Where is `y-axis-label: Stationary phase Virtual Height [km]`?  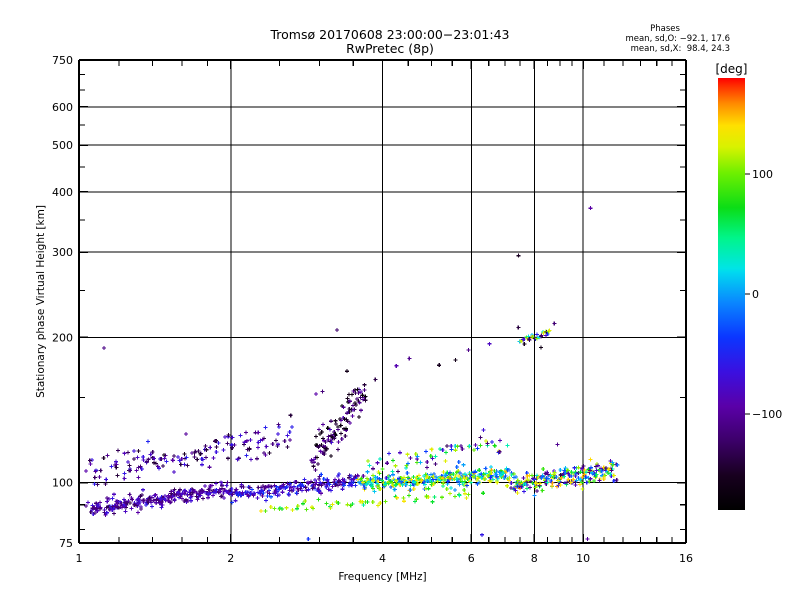 y-axis-label: Stationary phase Virtual Height [km] is located at coordinates (41, 301).